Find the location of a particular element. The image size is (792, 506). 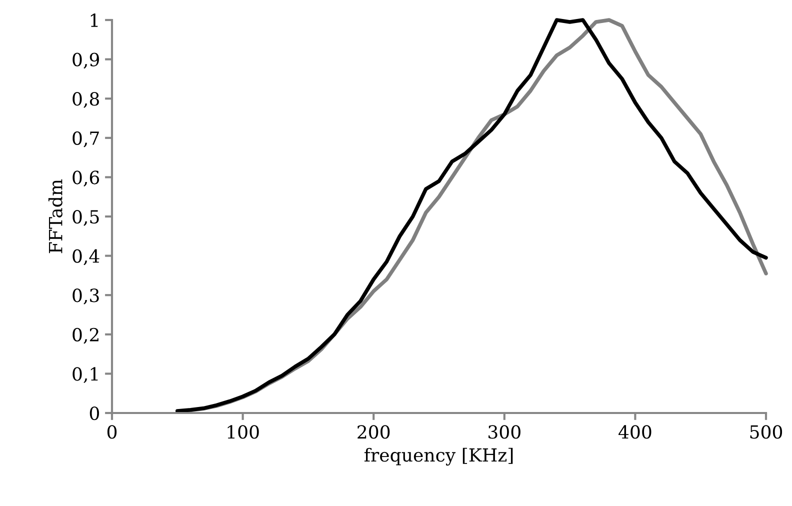

x-tick-label: 400 is located at coordinates (635, 432).